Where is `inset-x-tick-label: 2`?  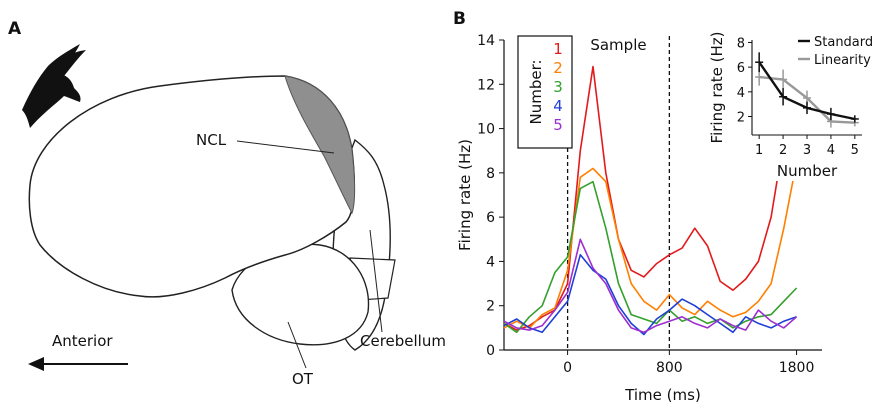 inset-x-tick-label: 2 is located at coordinates (783, 150).